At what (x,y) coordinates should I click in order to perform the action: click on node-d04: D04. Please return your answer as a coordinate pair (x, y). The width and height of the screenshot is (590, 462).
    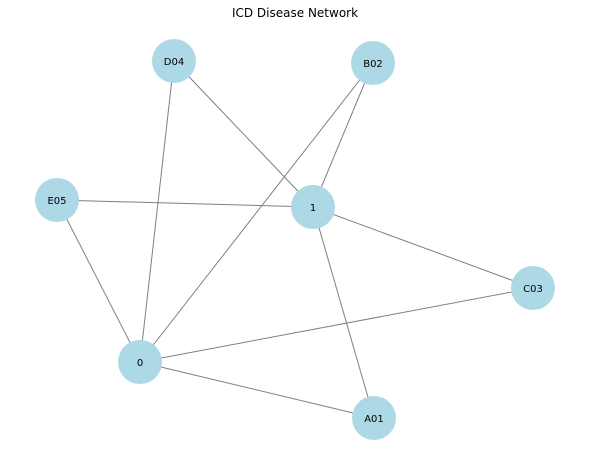
    Looking at the image, I should click on (174, 61).